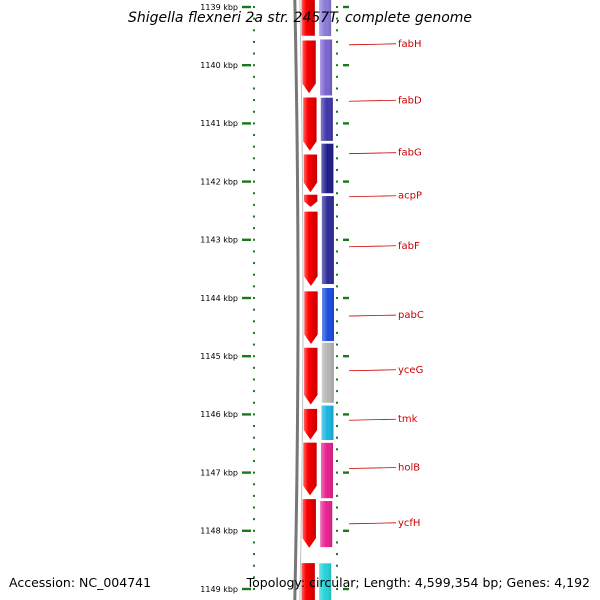 The image size is (600, 600). I want to click on gene-label: yceG, so click(410, 370).